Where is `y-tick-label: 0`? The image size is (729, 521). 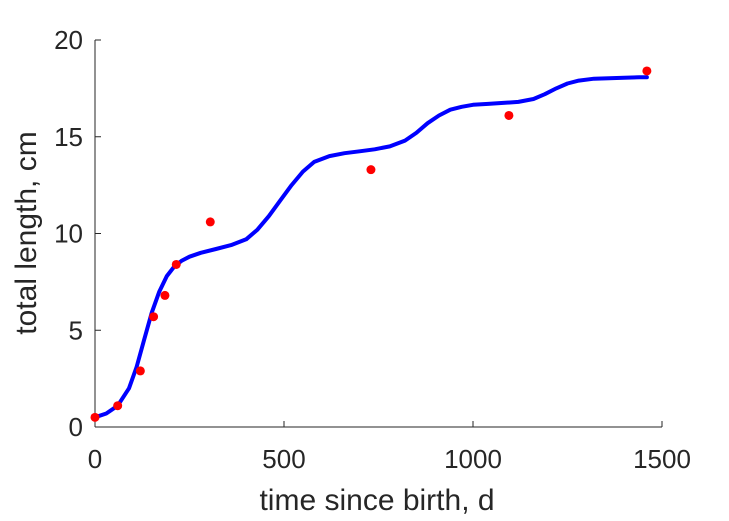
y-tick-label: 0 is located at coordinates (76, 427).